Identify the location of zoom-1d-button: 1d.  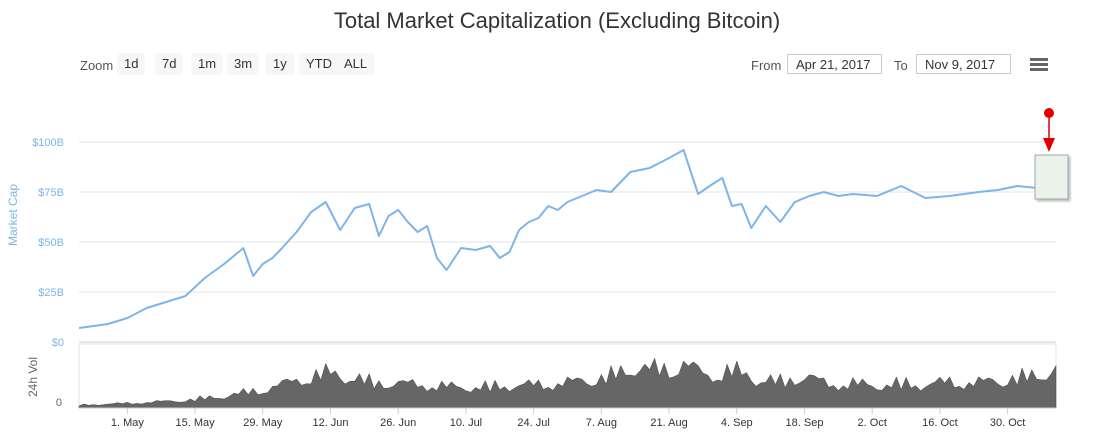
(131, 64).